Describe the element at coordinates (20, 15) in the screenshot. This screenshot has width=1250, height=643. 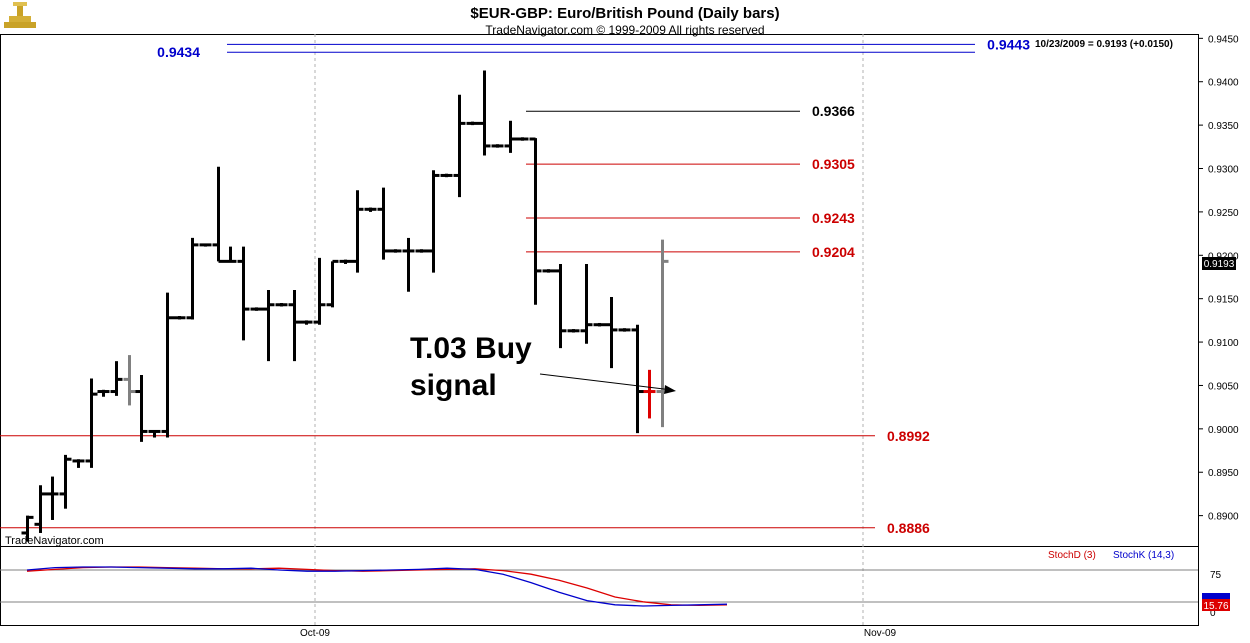
I see `tradenavigator-logo` at that location.